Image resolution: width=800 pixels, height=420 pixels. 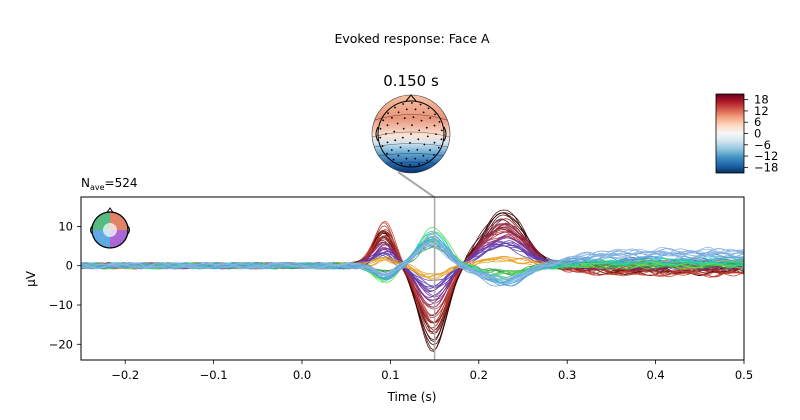 What do you see at coordinates (757, 134) in the screenshot?
I see `colorbar-tick-label: 0` at bounding box center [757, 134].